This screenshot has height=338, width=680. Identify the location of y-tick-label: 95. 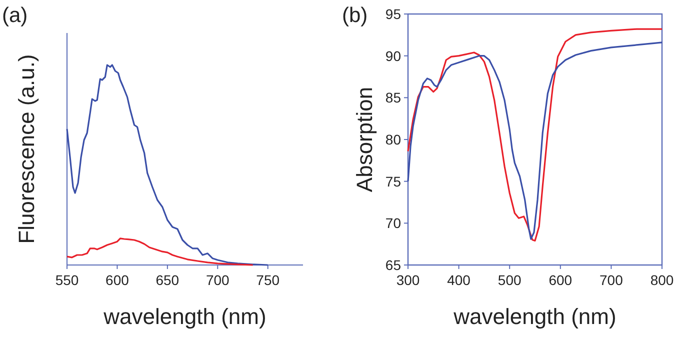
(393, 14).